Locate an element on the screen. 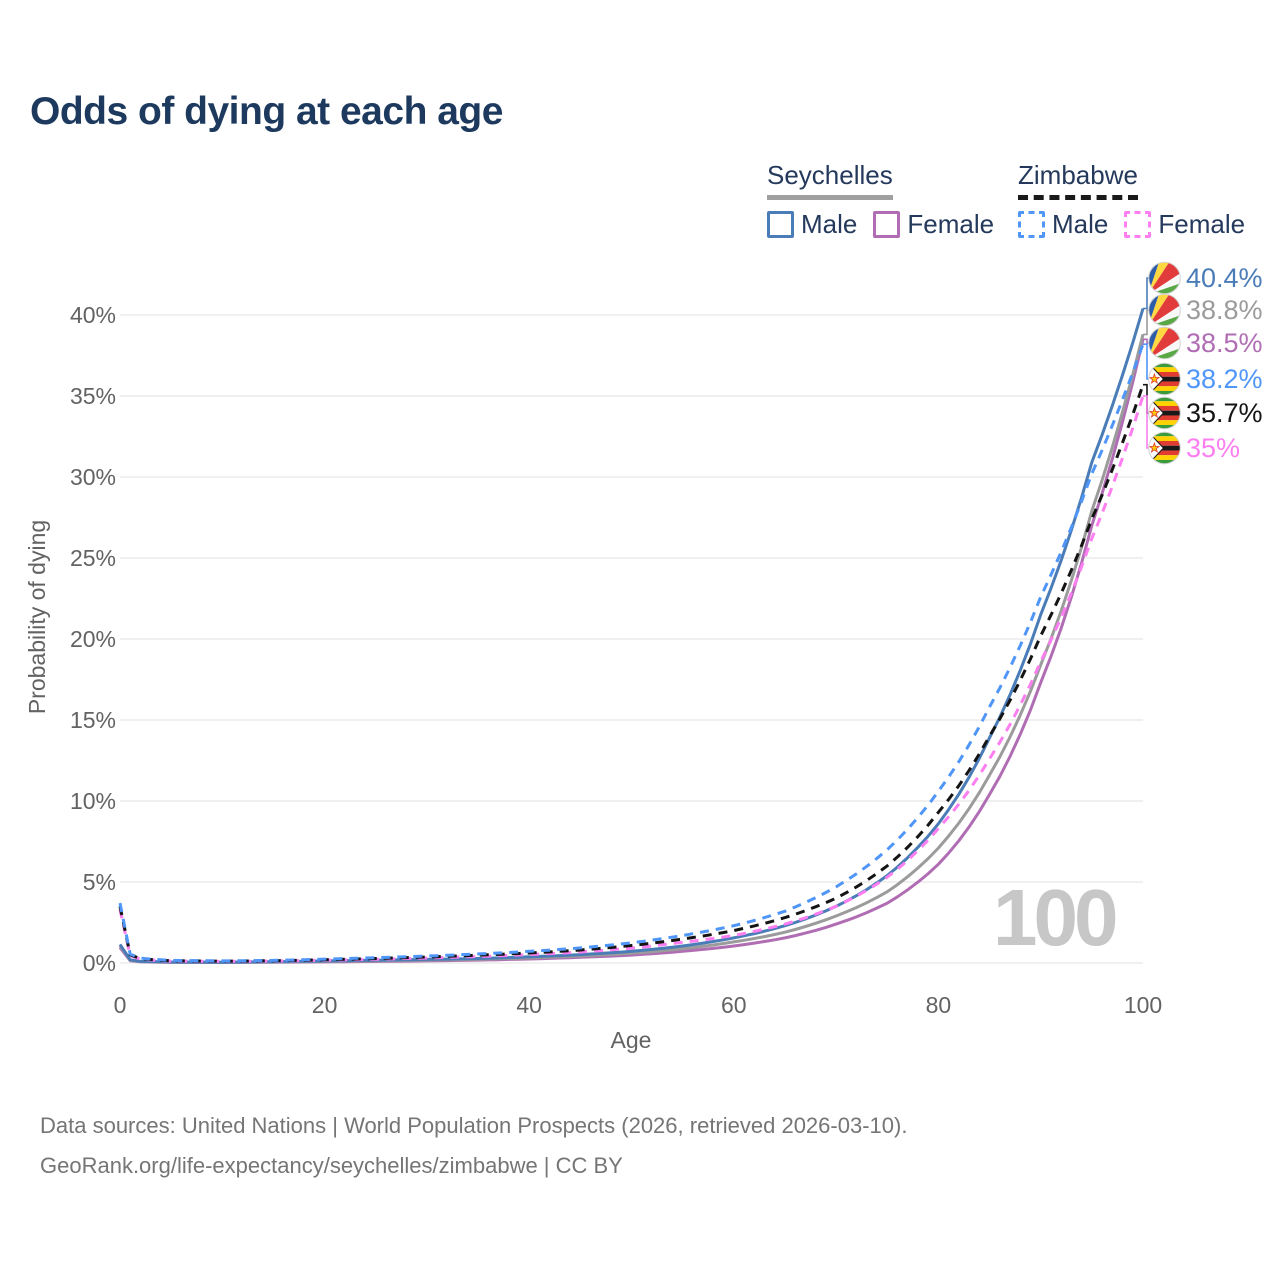 The width and height of the screenshot is (1280, 1280). legend-header-seychelles: Seychelles is located at coordinates (830, 180).